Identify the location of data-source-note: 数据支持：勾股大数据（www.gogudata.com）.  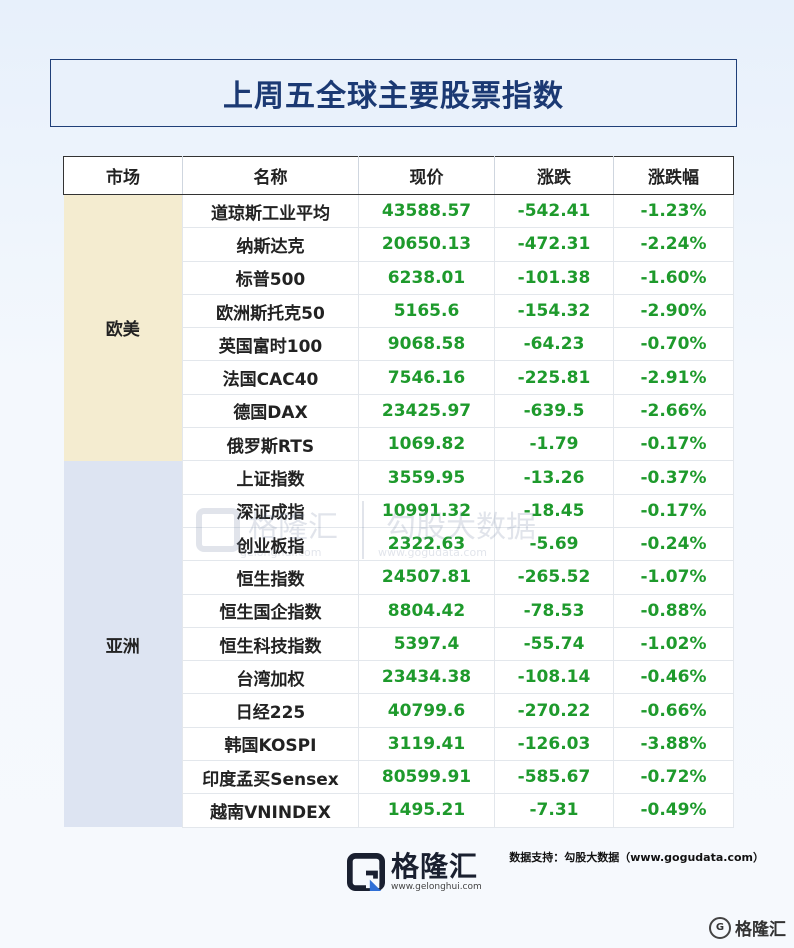
(636, 857).